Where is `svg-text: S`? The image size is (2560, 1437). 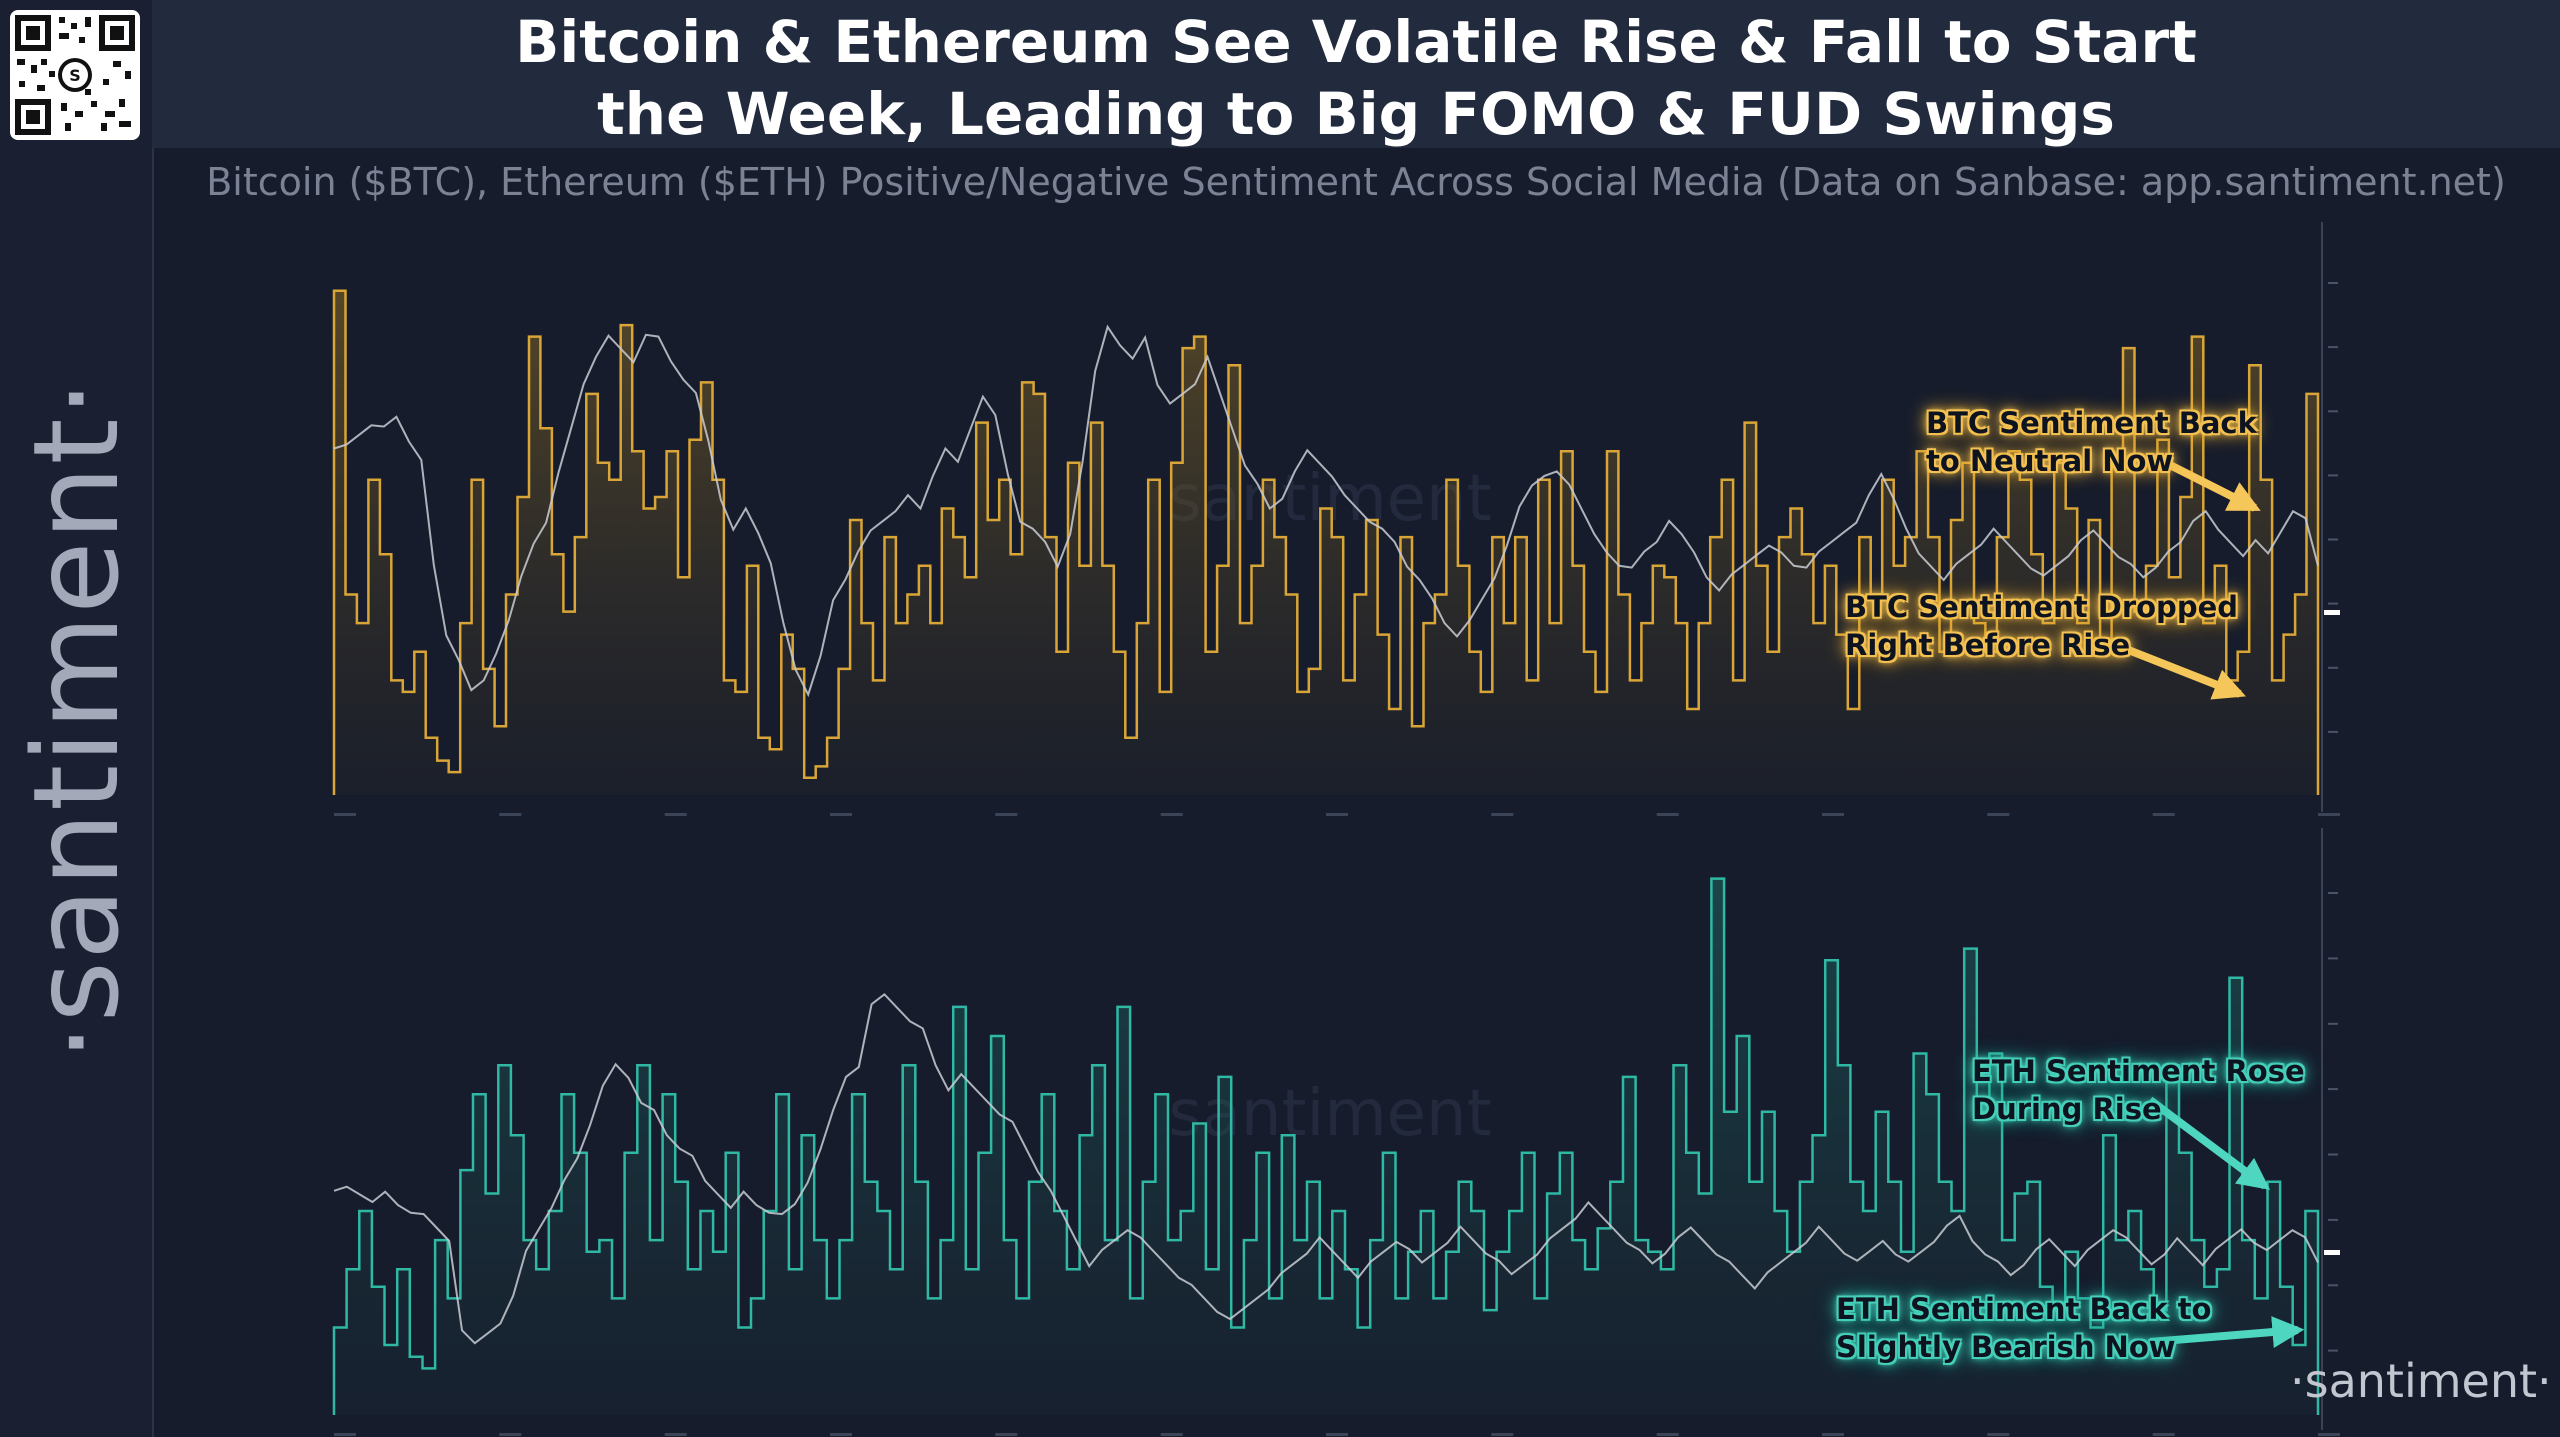
svg-text: S is located at coordinates (75, 75).